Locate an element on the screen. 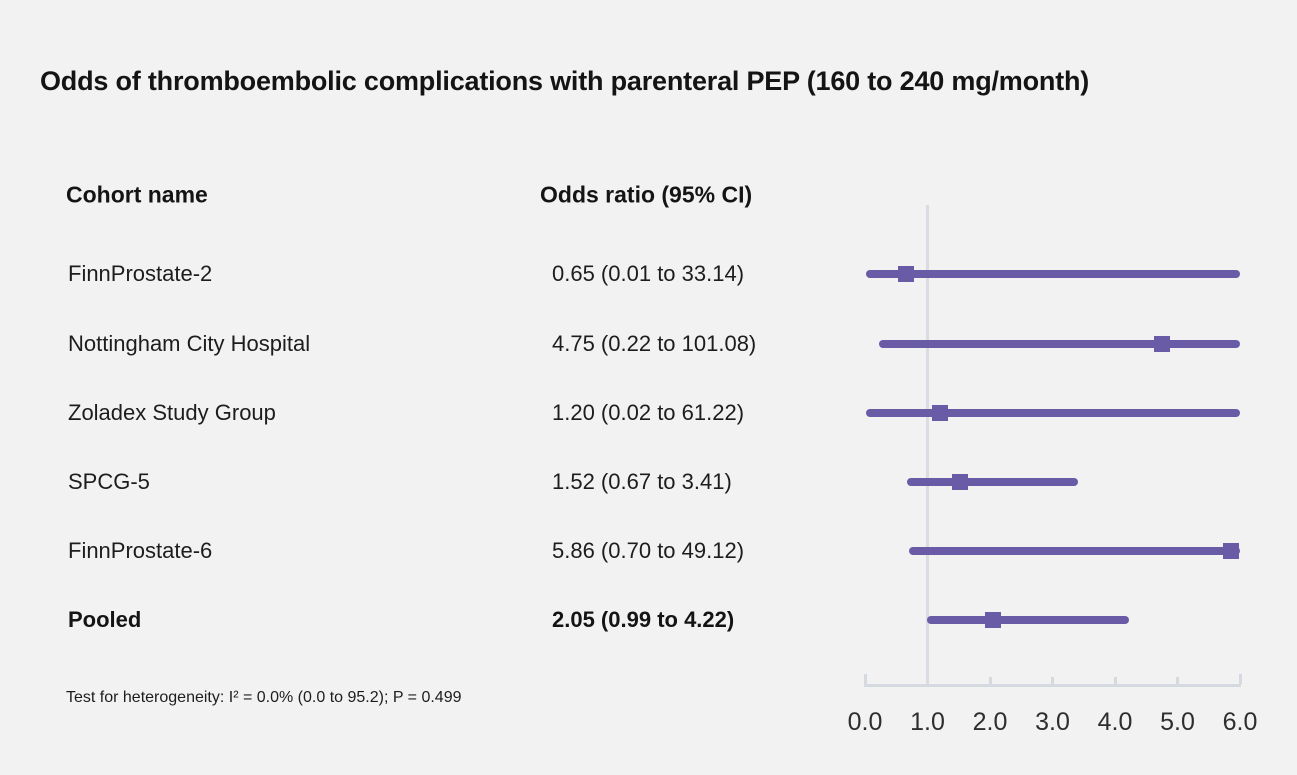  x-axis-tick-label: 3.0 is located at coordinates (1052, 722).